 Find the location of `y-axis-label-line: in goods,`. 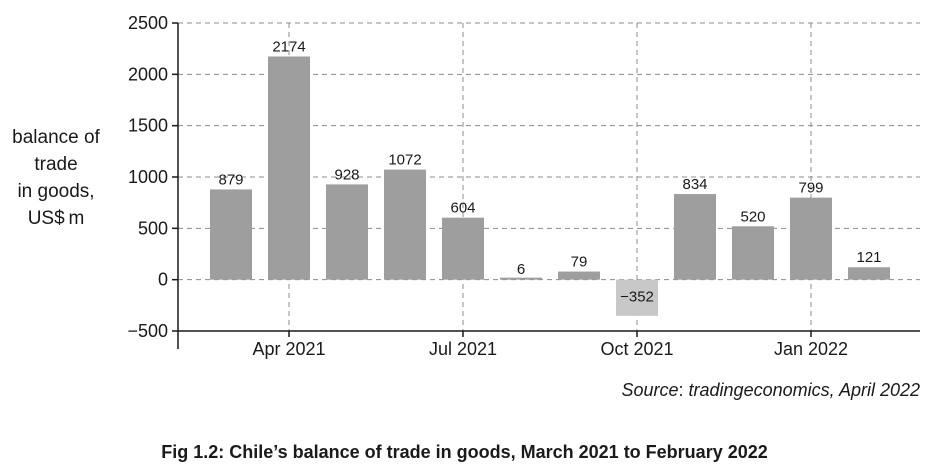

y-axis-label-line: in goods, is located at coordinates (56, 191).